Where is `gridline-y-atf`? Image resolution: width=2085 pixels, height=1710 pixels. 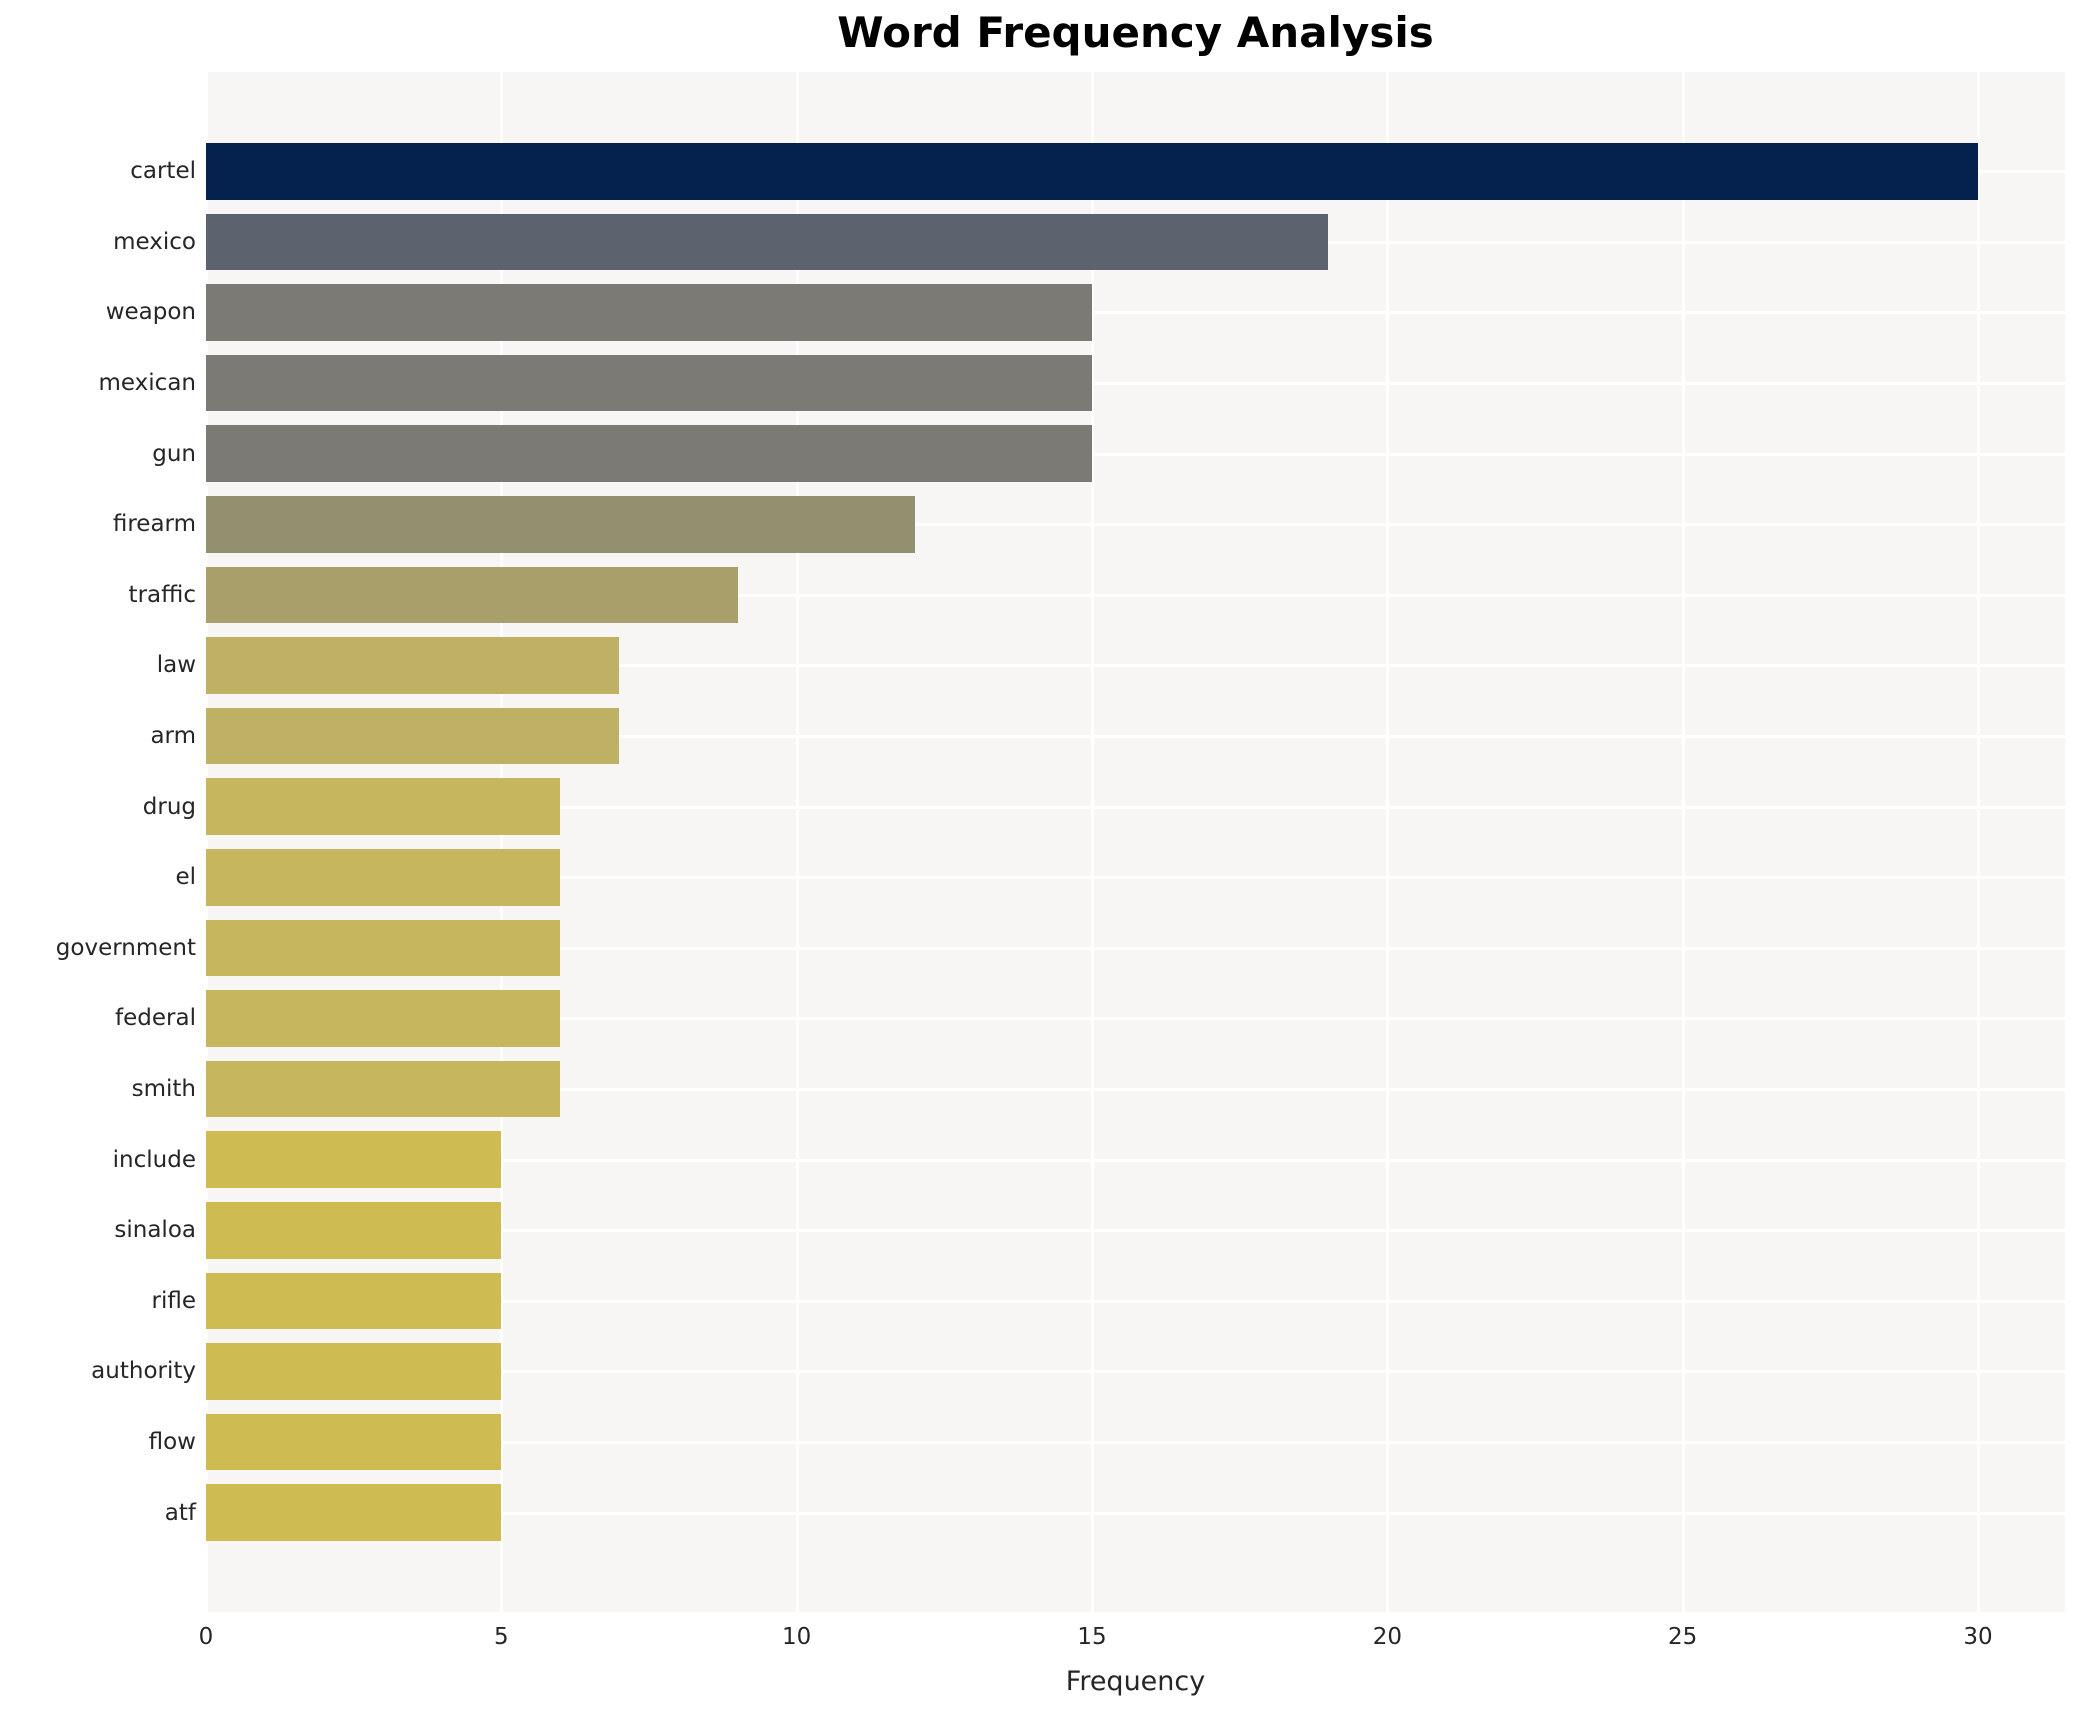 gridline-y-atf is located at coordinates (1135, 1513).